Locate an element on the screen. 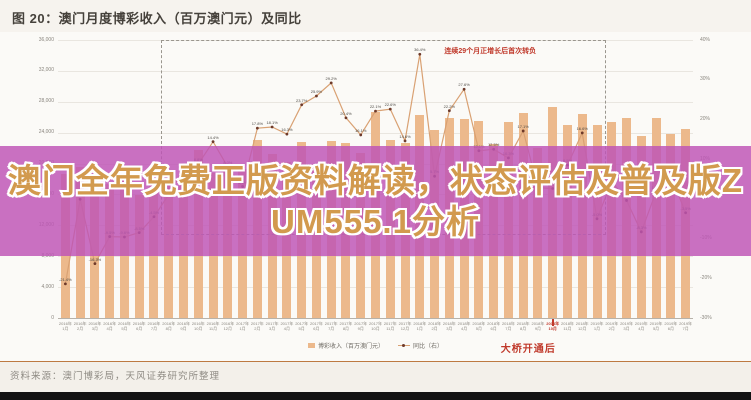 The height and width of the screenshot is (400, 751). x-tick-label: 2016年 1月 is located at coordinates (65, 326).